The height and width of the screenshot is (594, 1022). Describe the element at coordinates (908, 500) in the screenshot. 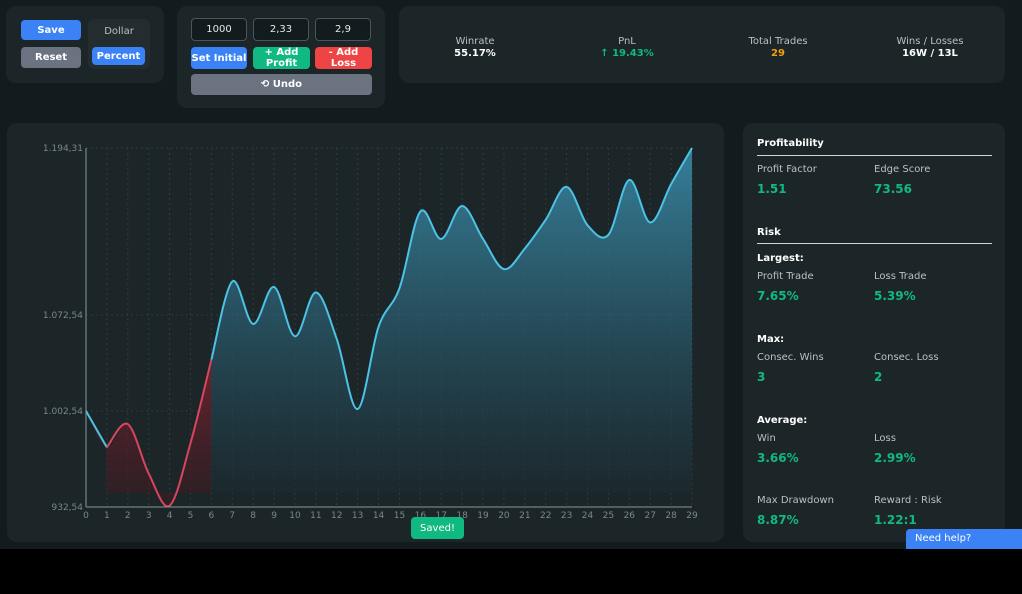

I see `reward-risk-label: Reward : Risk` at that location.